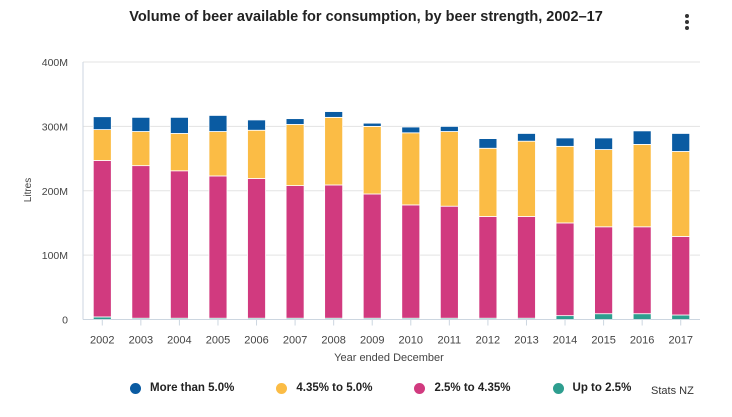 The width and height of the screenshot is (732, 417). What do you see at coordinates (565, 341) in the screenshot?
I see `x-tick-label: 2014` at bounding box center [565, 341].